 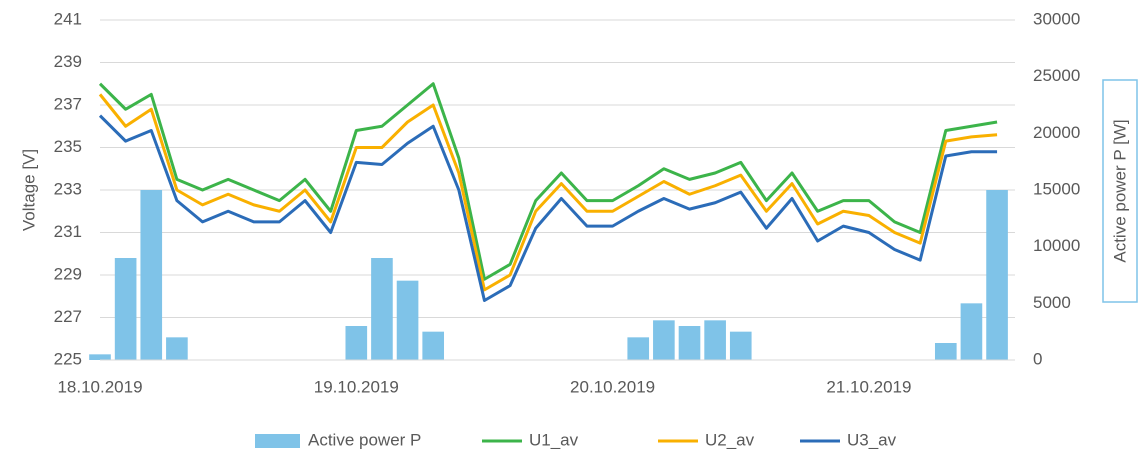 I want to click on y-tick-label: 229, so click(x=68, y=273).